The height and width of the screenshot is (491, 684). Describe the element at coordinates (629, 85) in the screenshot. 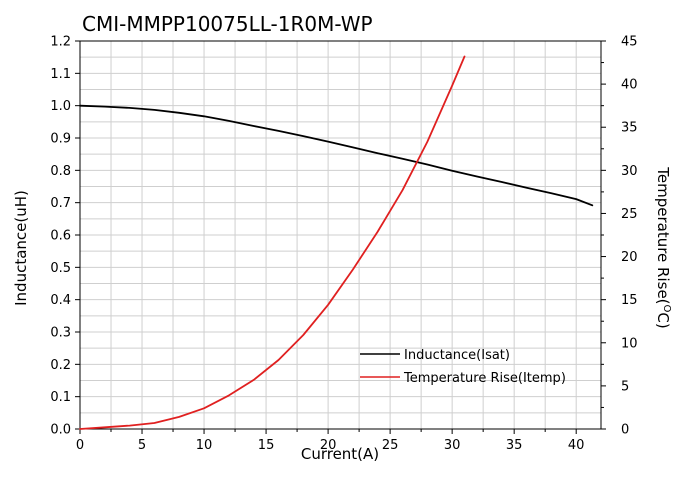

I see `y-right-tick-label: 40` at that location.